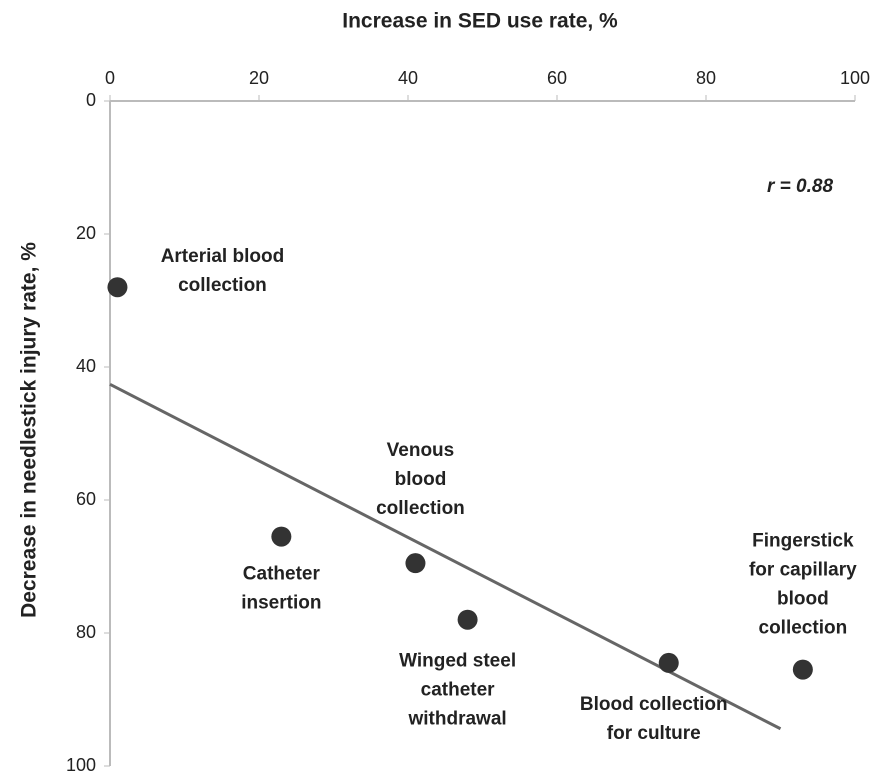  What do you see at coordinates (706, 78) in the screenshot?
I see `x-tick-label: 80` at bounding box center [706, 78].